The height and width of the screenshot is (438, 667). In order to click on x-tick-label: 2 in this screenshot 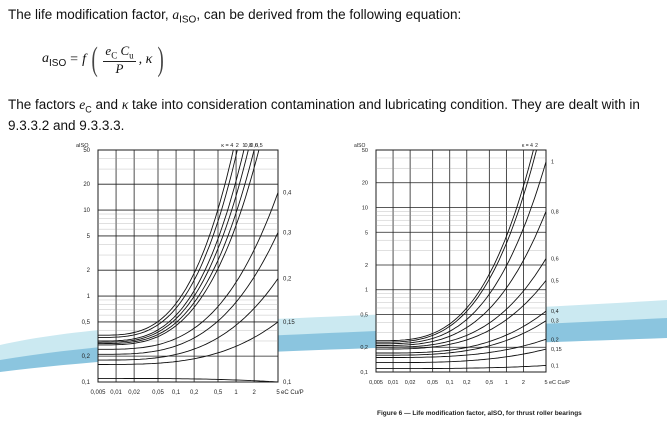, I will do `click(523, 383)`.